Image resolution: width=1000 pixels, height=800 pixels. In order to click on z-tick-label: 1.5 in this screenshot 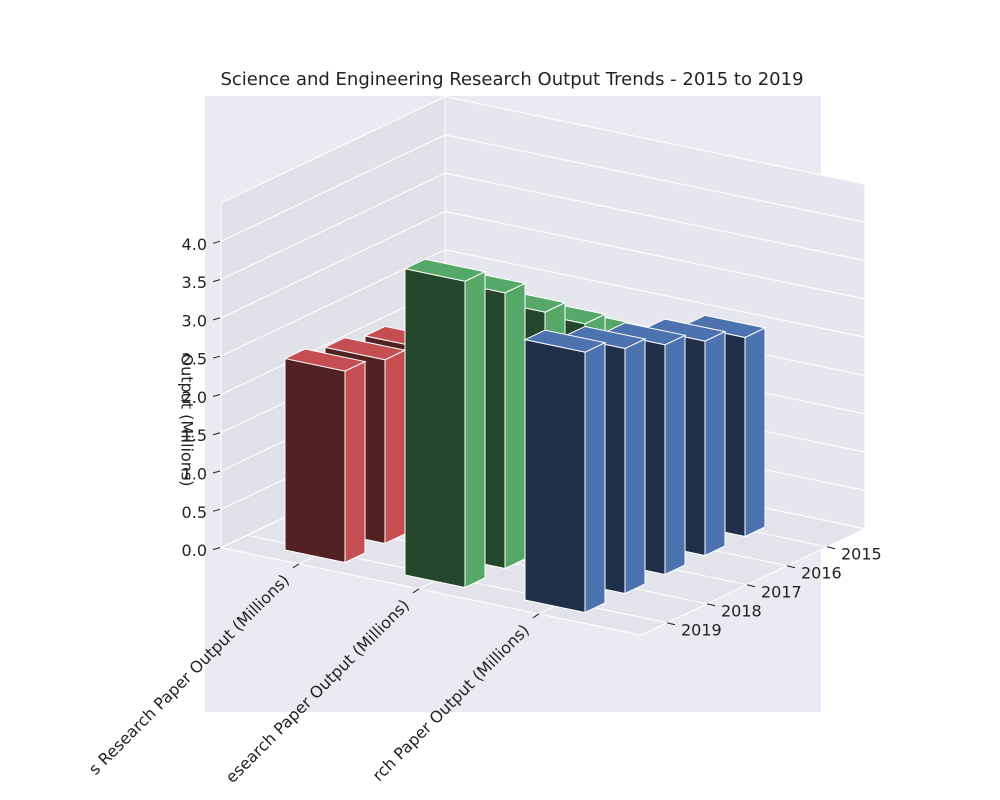, I will do `click(194, 435)`.